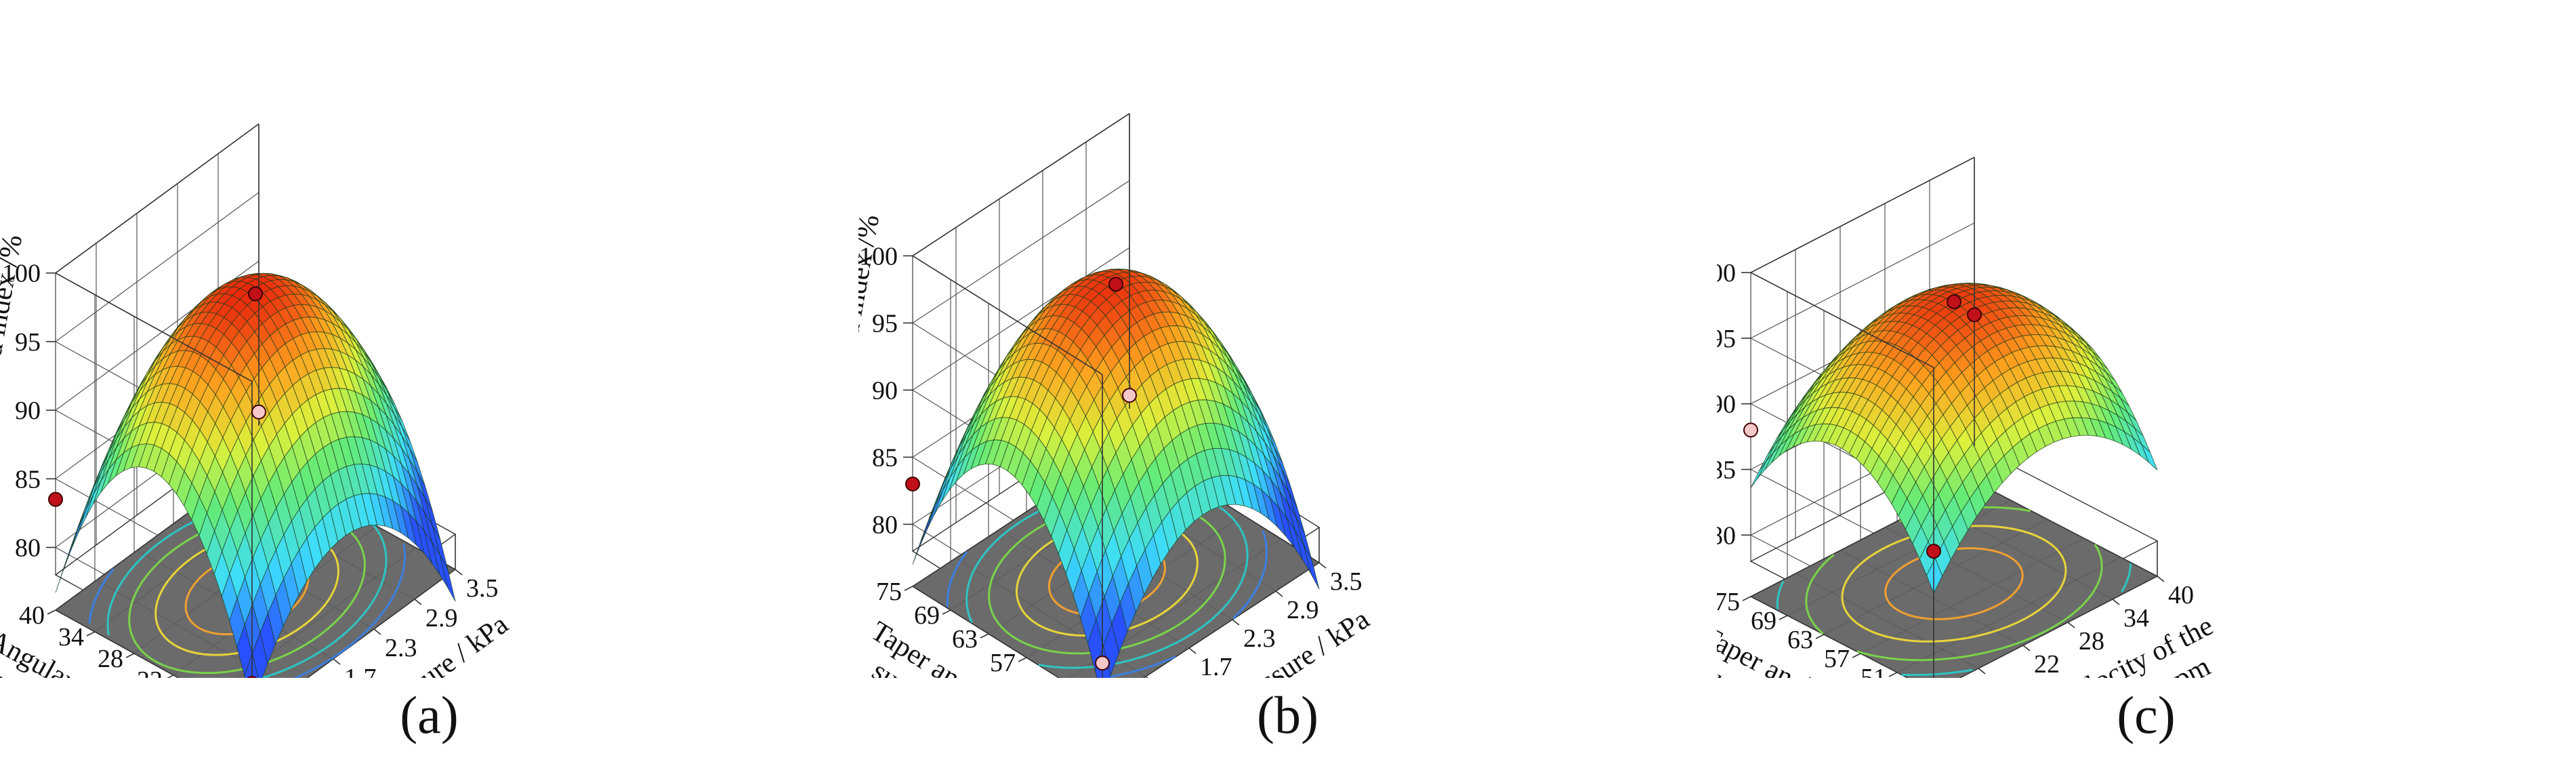 The height and width of the screenshot is (764, 2576). I want to click on caption-b: (b), so click(1287, 714).